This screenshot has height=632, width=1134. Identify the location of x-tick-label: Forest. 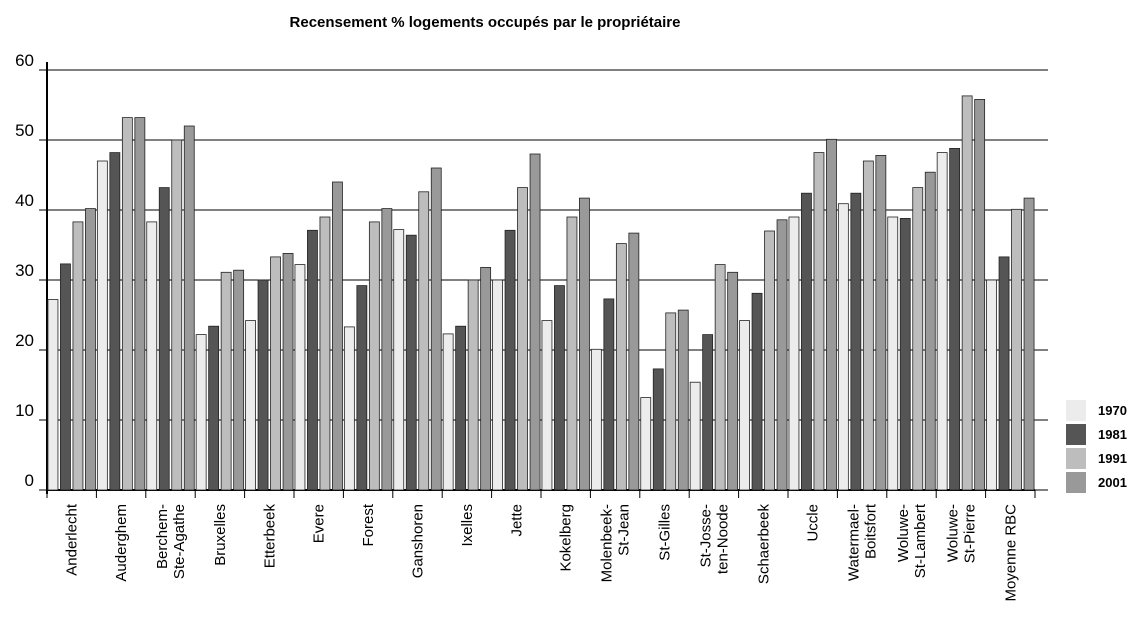
(368, 524).